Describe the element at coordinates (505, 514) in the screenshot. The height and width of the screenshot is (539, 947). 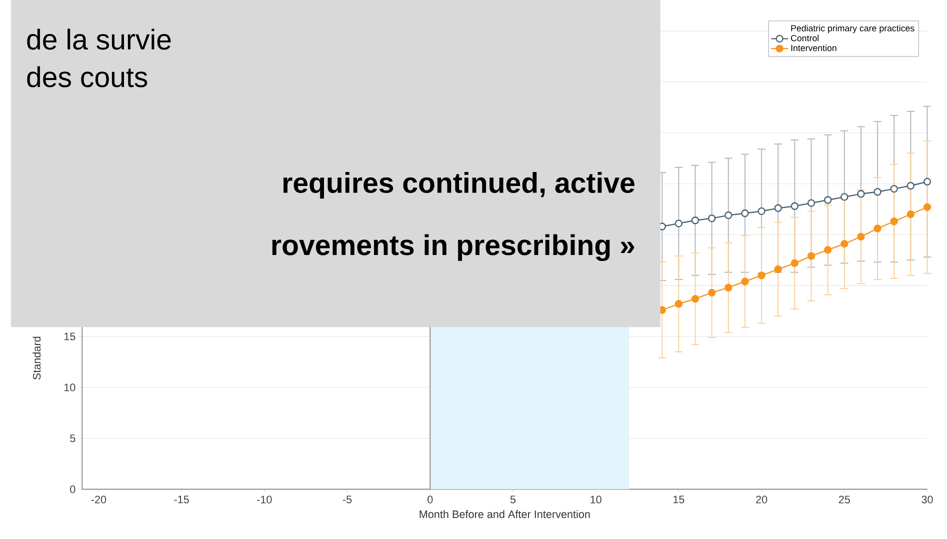
I see `x-axis-title: Month Before and After Intervention` at that location.